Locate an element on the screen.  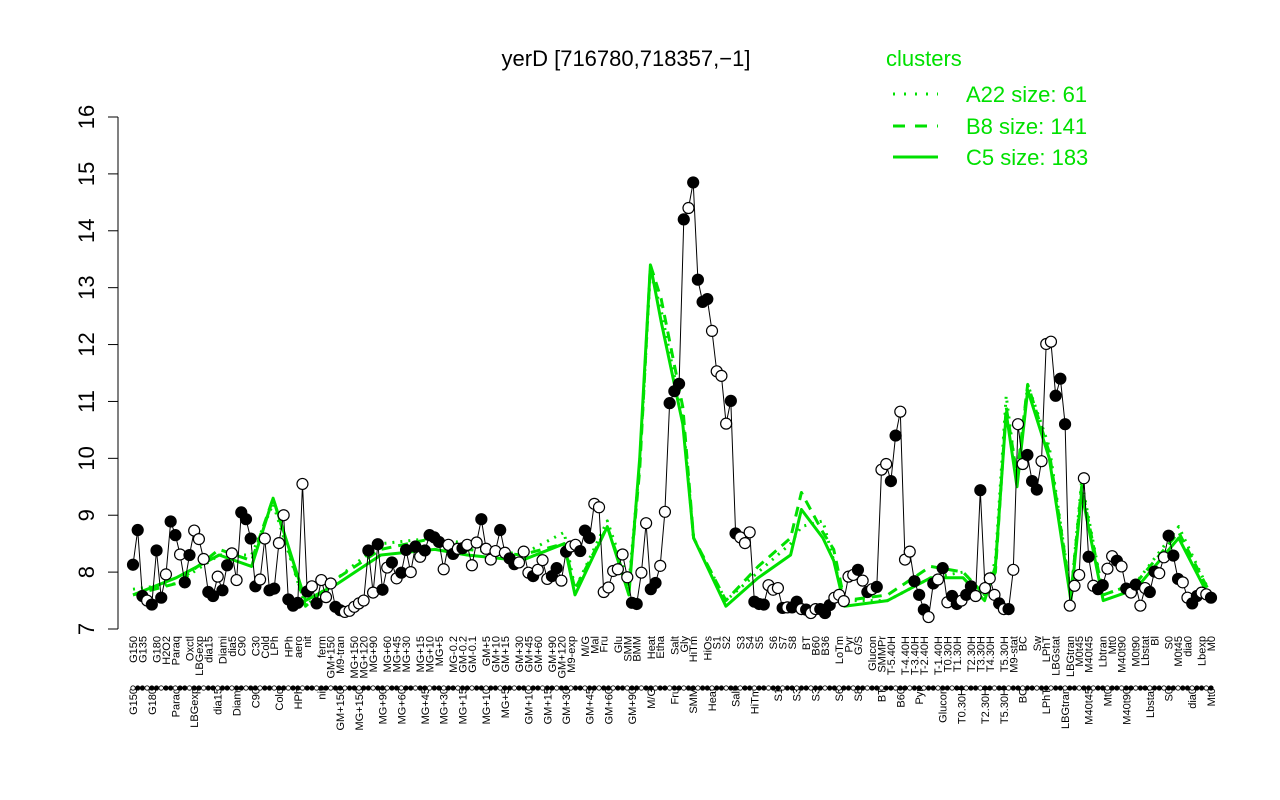
x-tick-label: S8 is located at coordinates (793, 642).